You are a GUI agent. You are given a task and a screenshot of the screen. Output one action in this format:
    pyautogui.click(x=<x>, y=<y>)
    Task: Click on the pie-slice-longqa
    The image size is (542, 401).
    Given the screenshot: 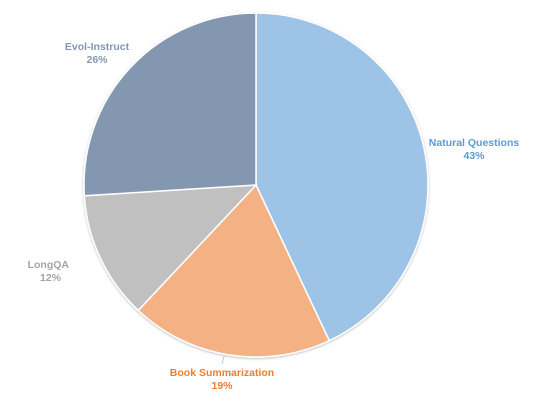 What is the action you would take?
    pyautogui.click(x=170, y=248)
    